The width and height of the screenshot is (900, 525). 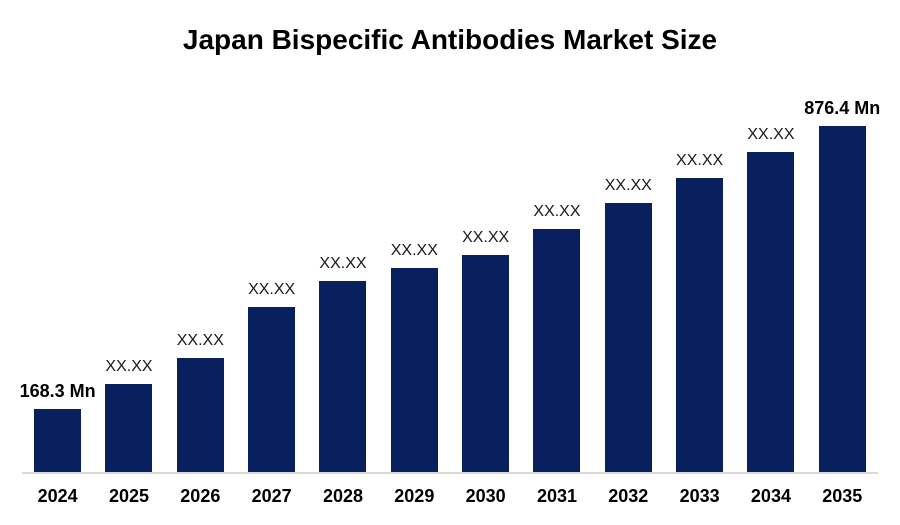 I want to click on bar-value-label-2034: XX.XX, so click(x=771, y=134).